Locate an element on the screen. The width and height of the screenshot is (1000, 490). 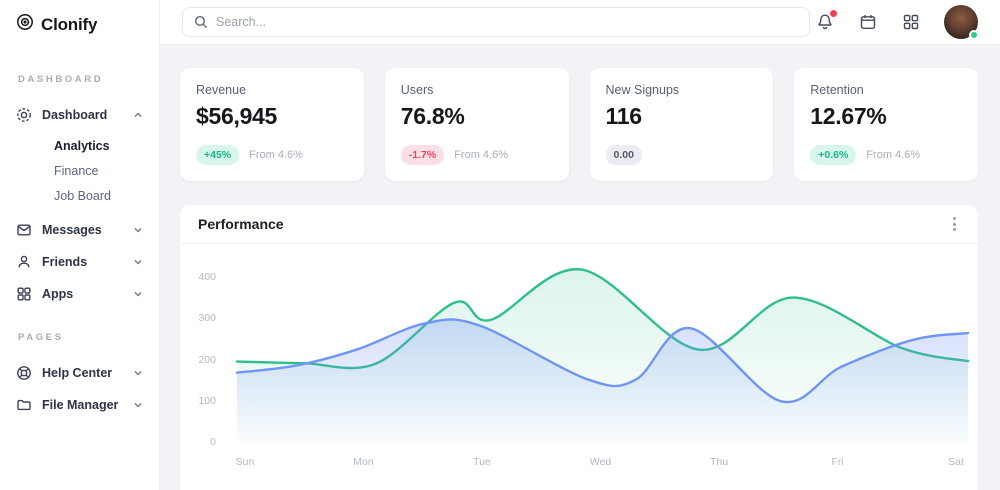
x-axis-label: Thu is located at coordinates (719, 462).